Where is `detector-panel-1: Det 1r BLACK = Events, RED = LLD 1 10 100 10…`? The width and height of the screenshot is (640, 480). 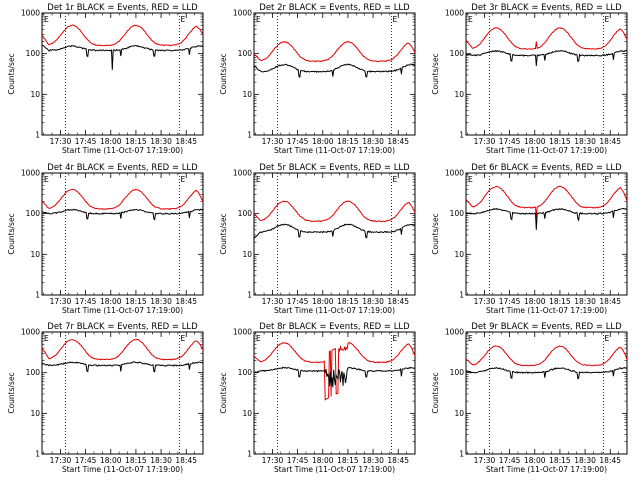
detector-panel-1: Det 1r BLACK = Events, RED = LLD 1 10 100 10… is located at coordinates (105, 79).